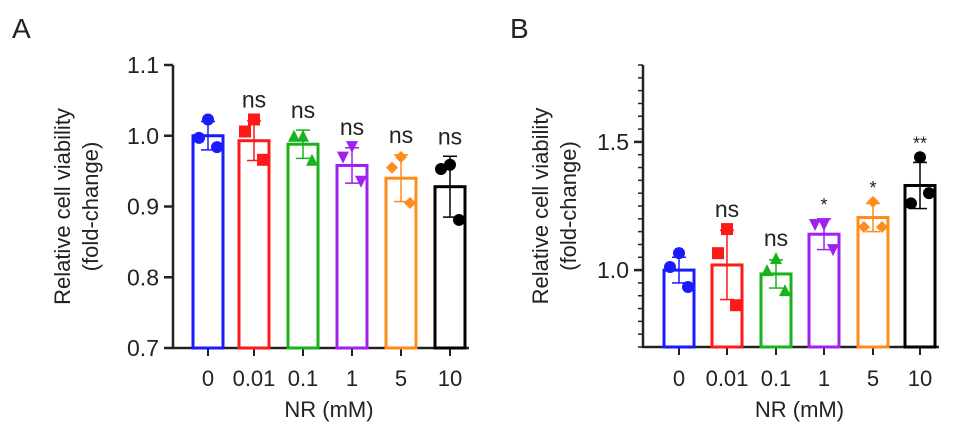 This screenshot has height=438, width=969. I want to click on y-tick-label: 1.1, so click(143, 65).